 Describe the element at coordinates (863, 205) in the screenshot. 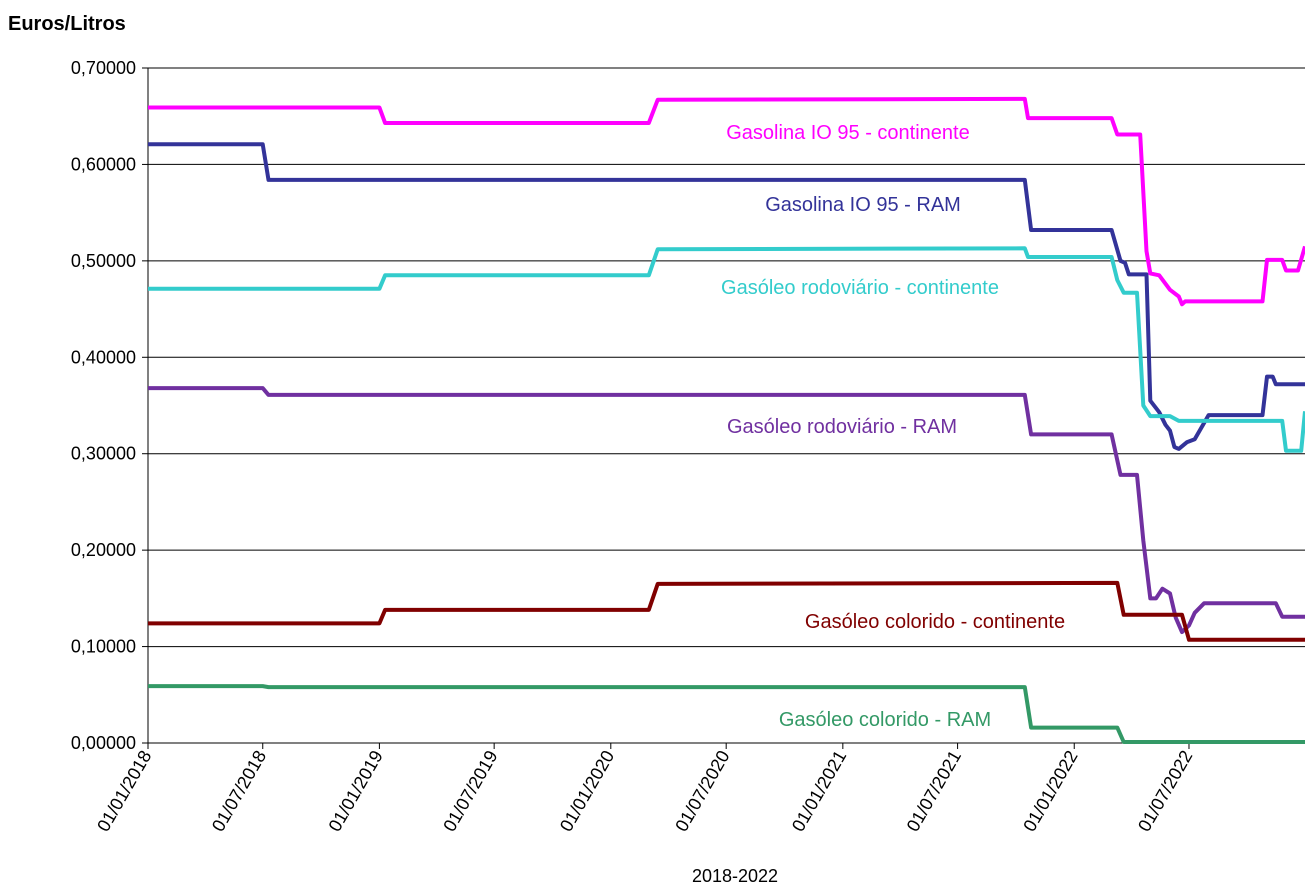

I see `series-label: Gasolina IO 95 - RAM` at that location.